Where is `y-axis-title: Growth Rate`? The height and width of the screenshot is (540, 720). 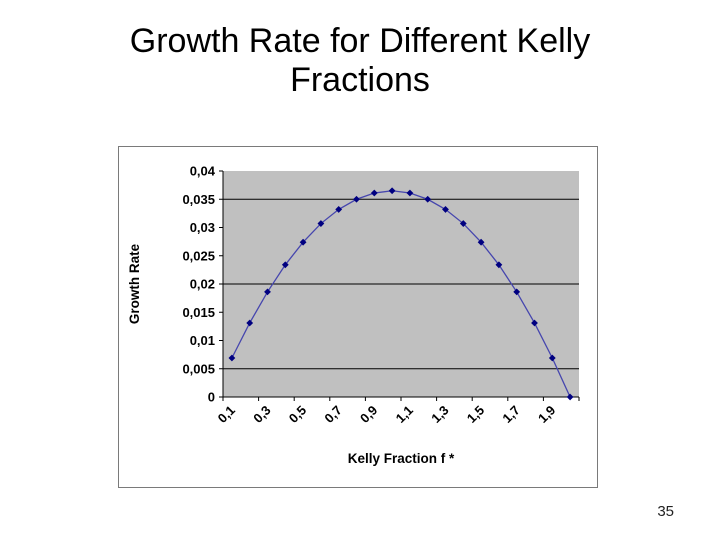 y-axis-title: Growth Rate is located at coordinates (134, 283).